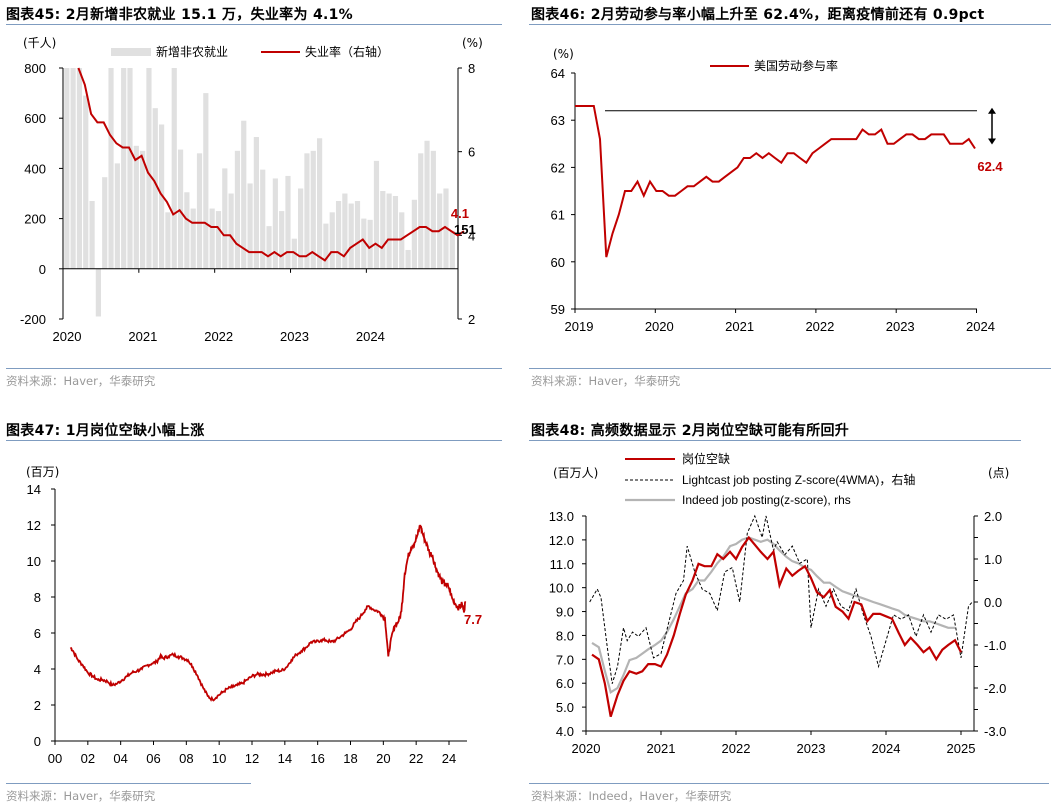  Describe the element at coordinates (900, 326) in the screenshot. I see `x-tick-label: 2023` at that location.